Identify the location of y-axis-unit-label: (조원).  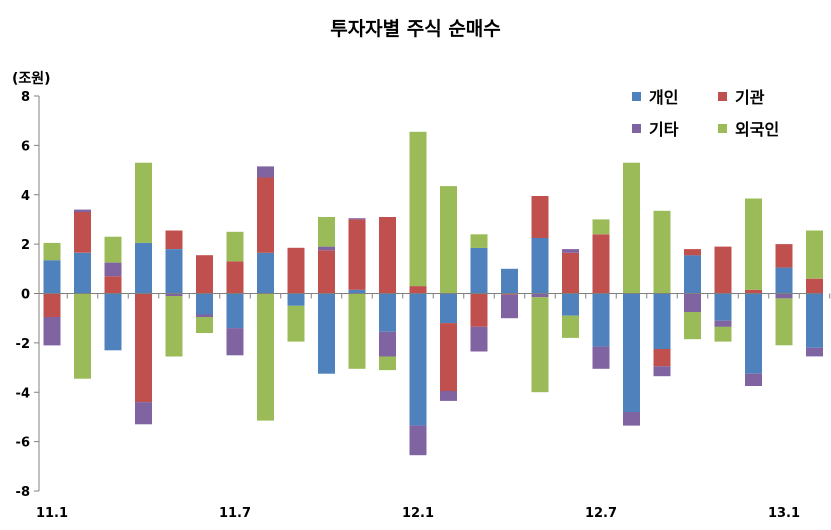
(31, 79).